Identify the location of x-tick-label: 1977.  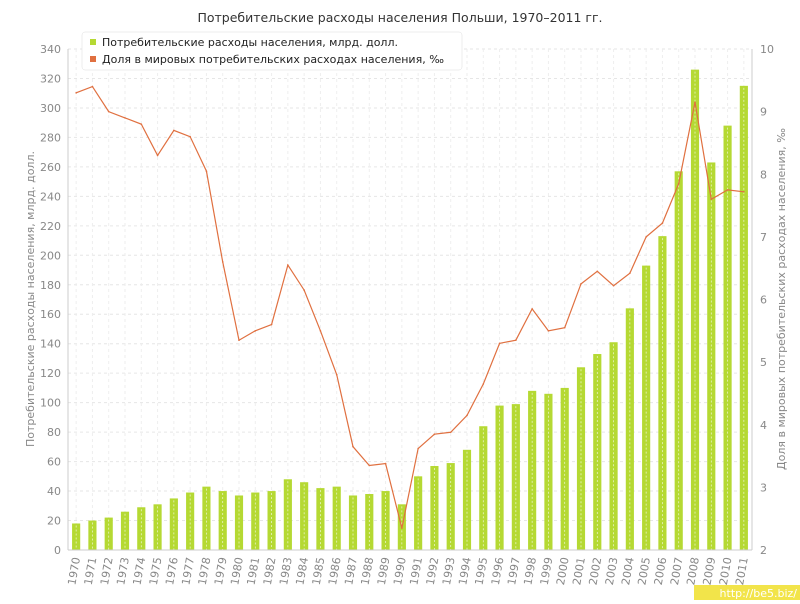
(188, 571).